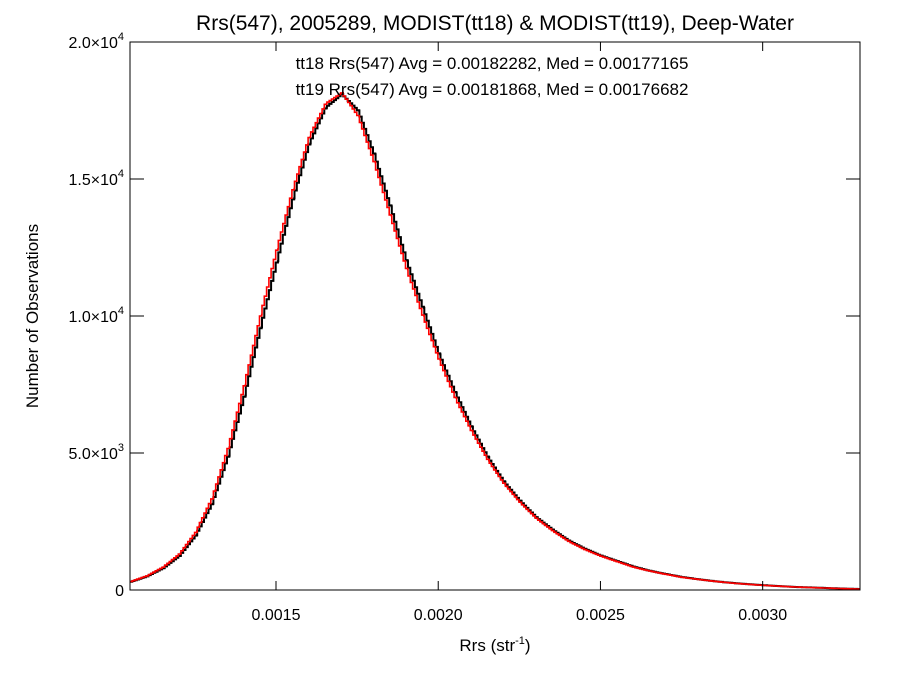 This screenshot has width=900, height=675. What do you see at coordinates (96, 452) in the screenshot?
I see `y-tick-label: 5.0×10³` at bounding box center [96, 452].